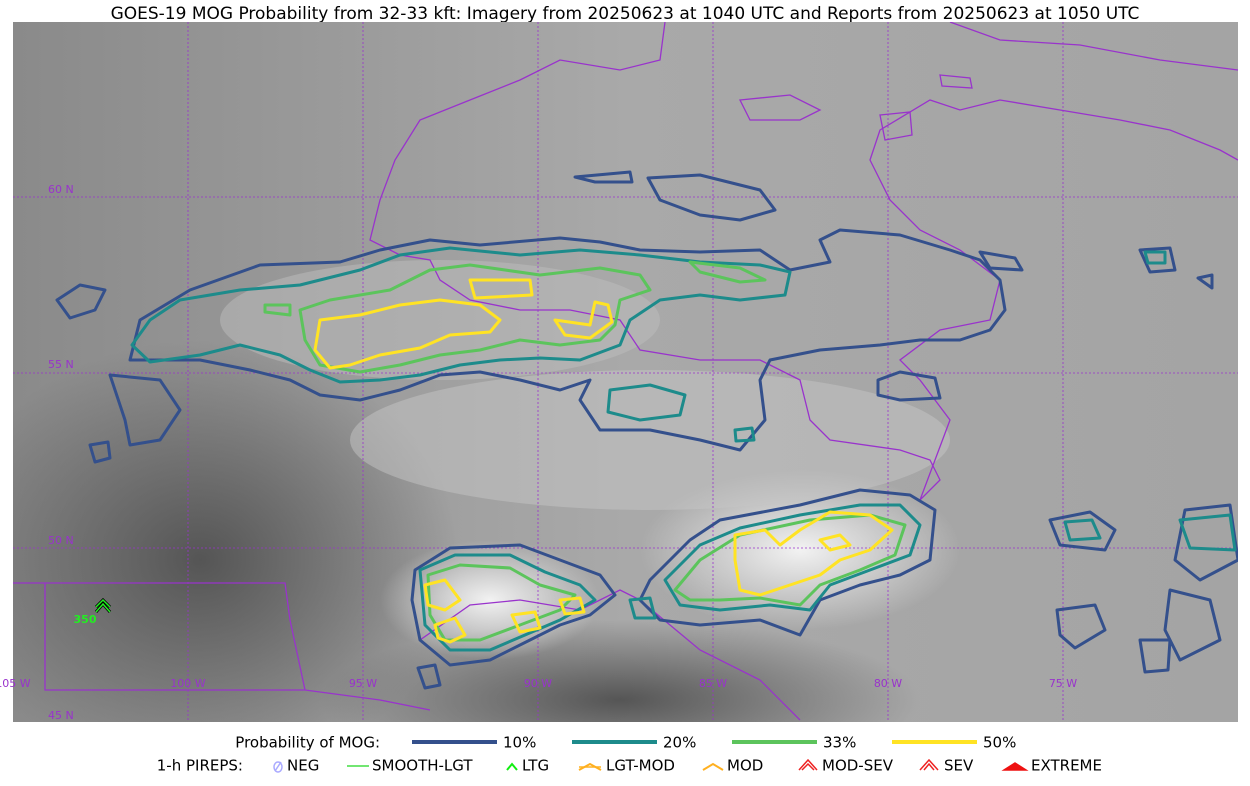 The width and height of the screenshot is (1250, 786). What do you see at coordinates (888, 683) in the screenshot?
I see `lon-label: 80 W` at bounding box center [888, 683].